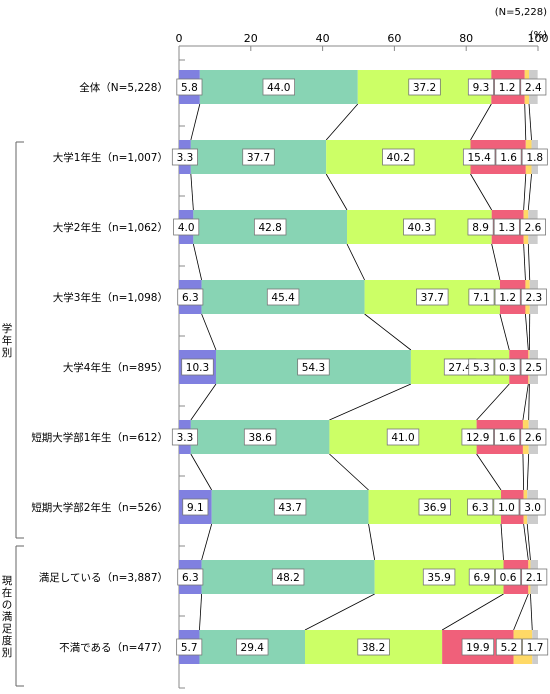  What do you see at coordinates (179, 38) in the screenshot?
I see `x-tick-label: 0` at bounding box center [179, 38].